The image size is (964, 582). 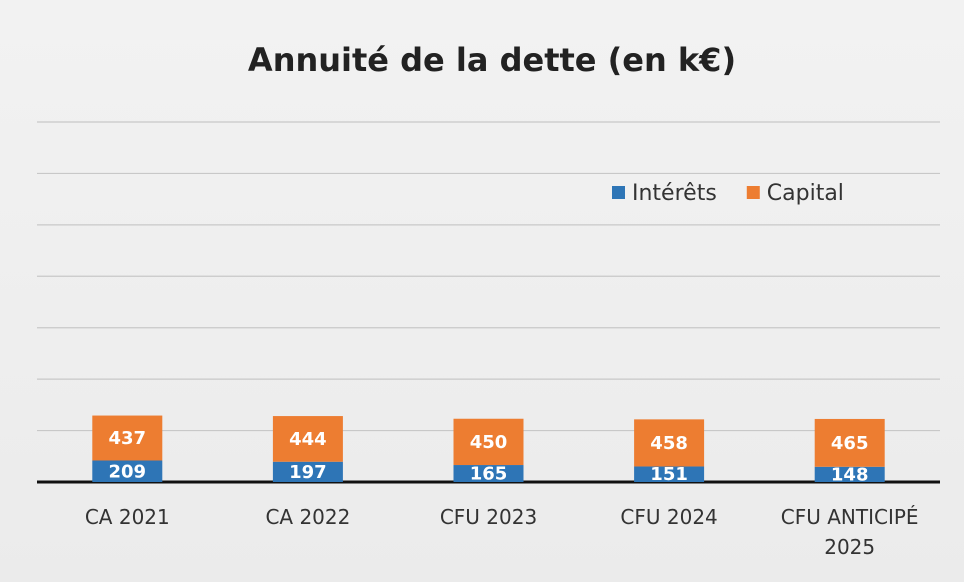 I want to click on data-label: 437, so click(x=128, y=438).